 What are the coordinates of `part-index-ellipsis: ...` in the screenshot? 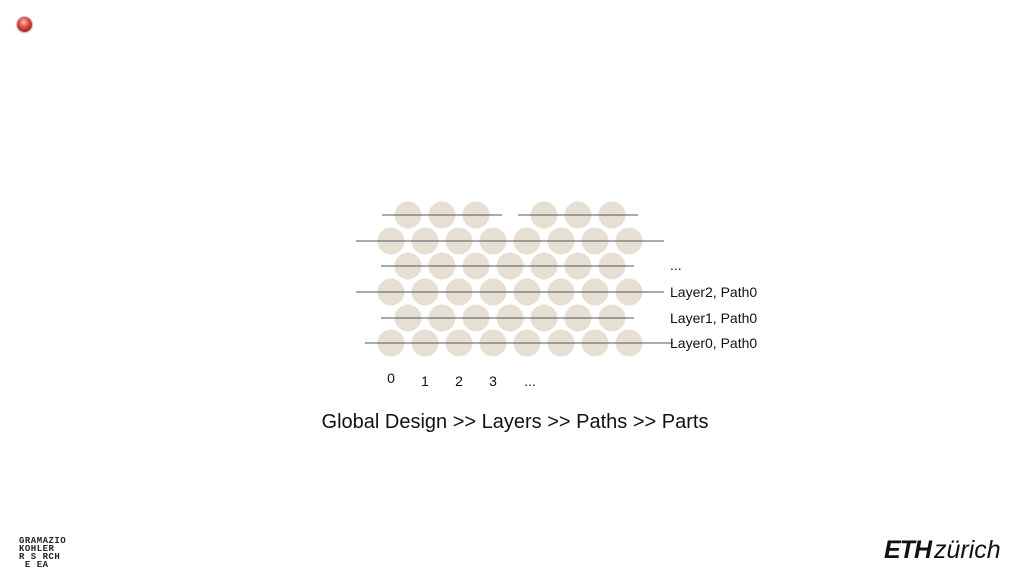 It's located at (530, 381).